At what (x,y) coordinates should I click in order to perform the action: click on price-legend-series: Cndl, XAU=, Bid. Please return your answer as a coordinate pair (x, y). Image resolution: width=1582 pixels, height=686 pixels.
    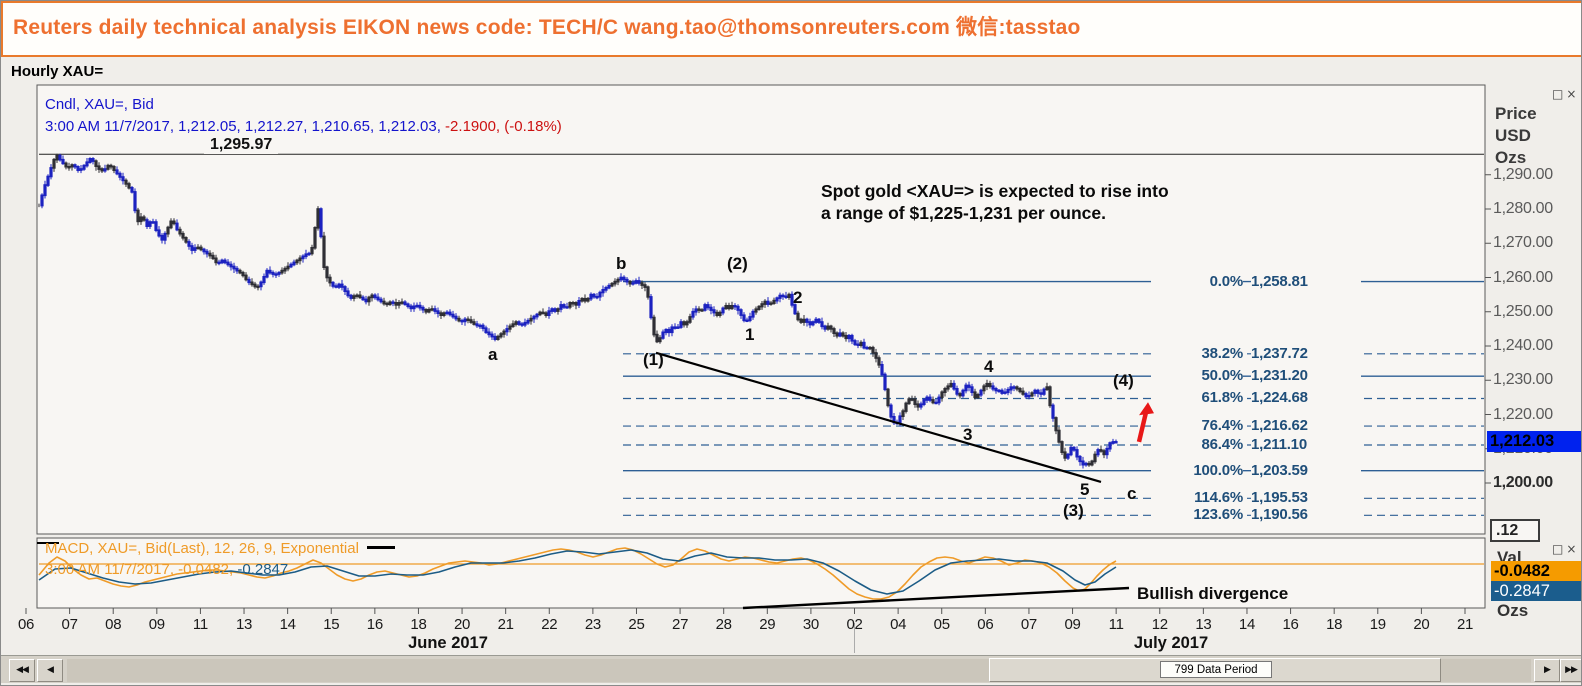
    Looking at the image, I should click on (99, 104).